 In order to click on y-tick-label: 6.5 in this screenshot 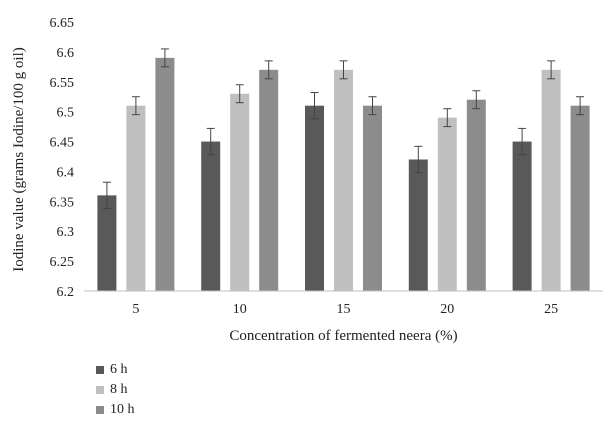, I will do `click(66, 113)`.